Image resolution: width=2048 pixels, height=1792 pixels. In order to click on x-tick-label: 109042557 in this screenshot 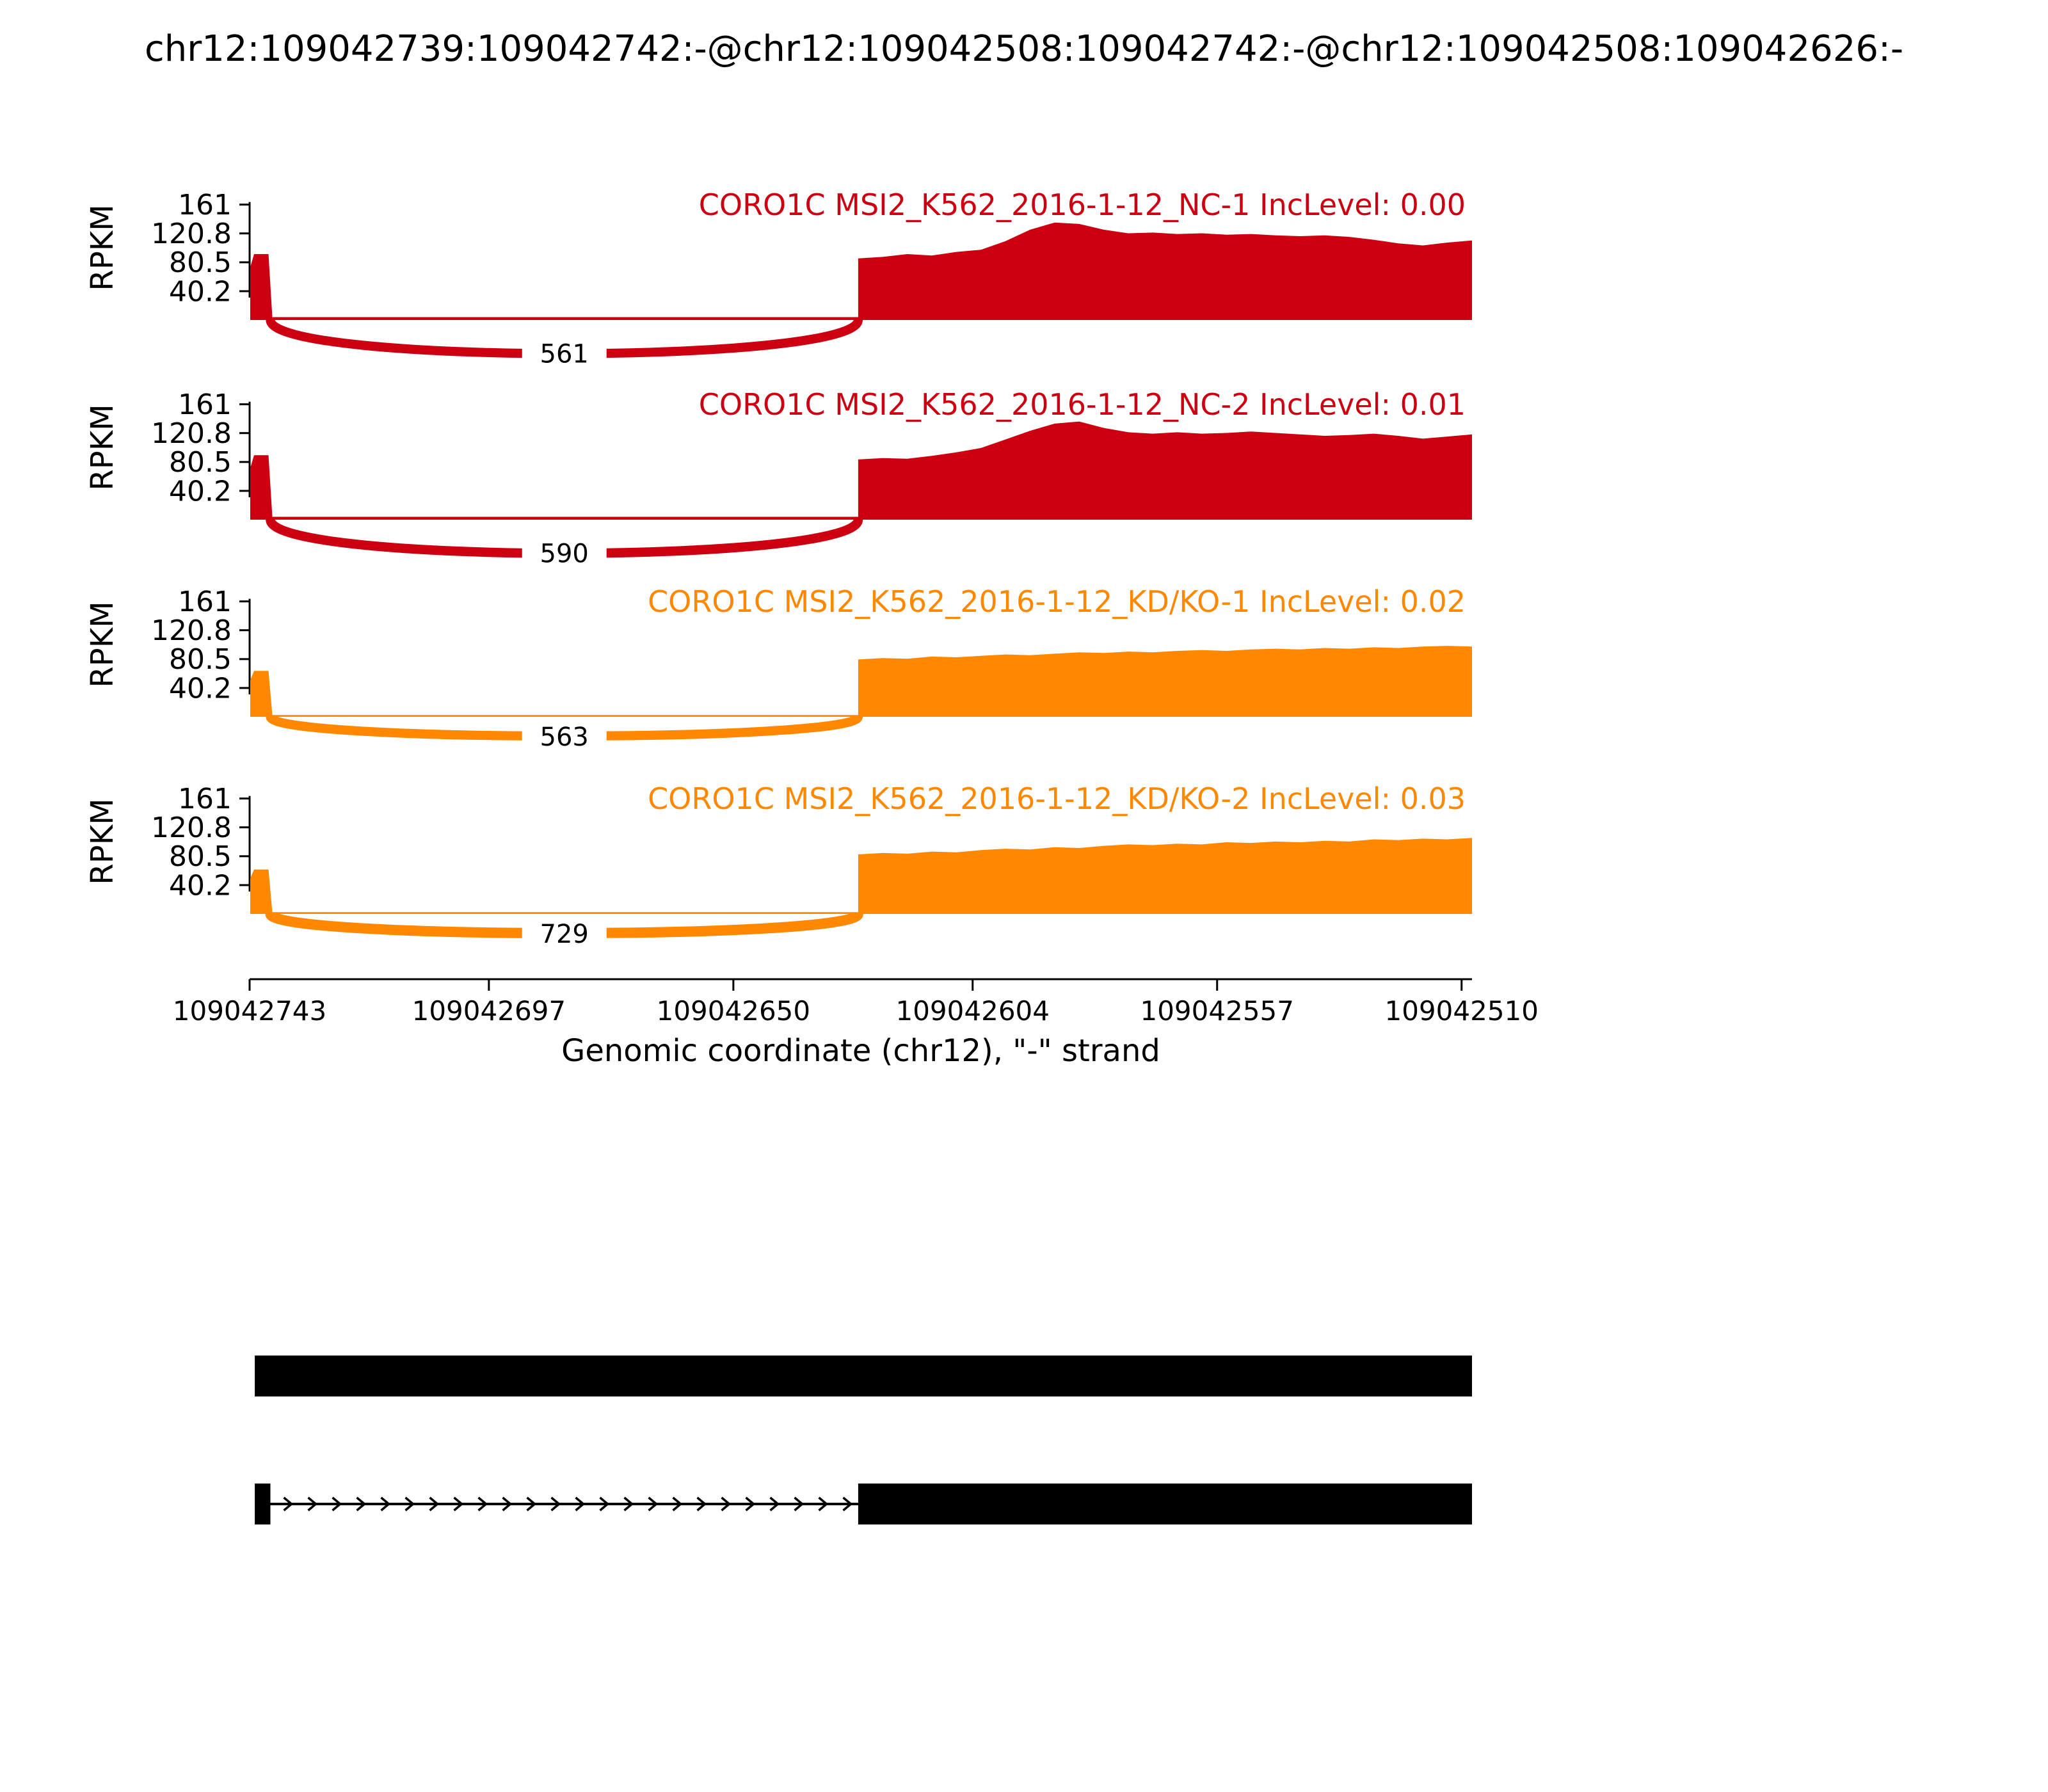, I will do `click(1217, 1011)`.